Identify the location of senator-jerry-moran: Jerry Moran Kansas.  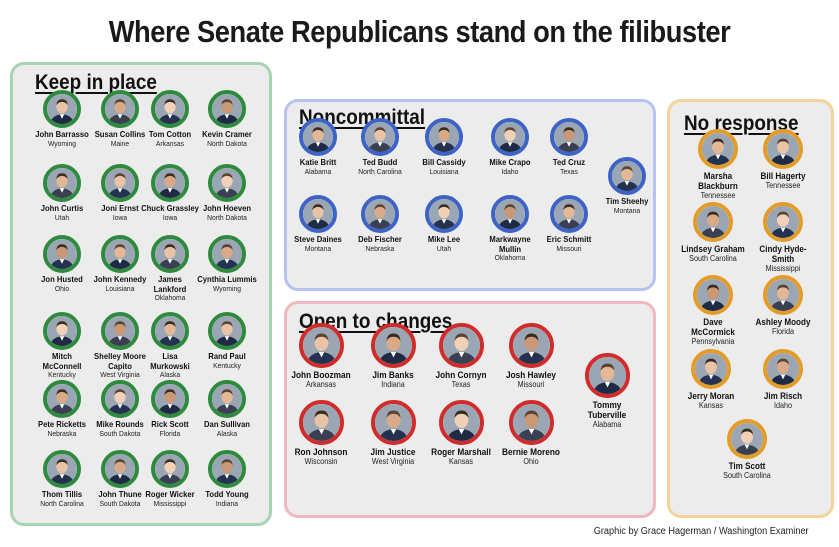
(711, 379).